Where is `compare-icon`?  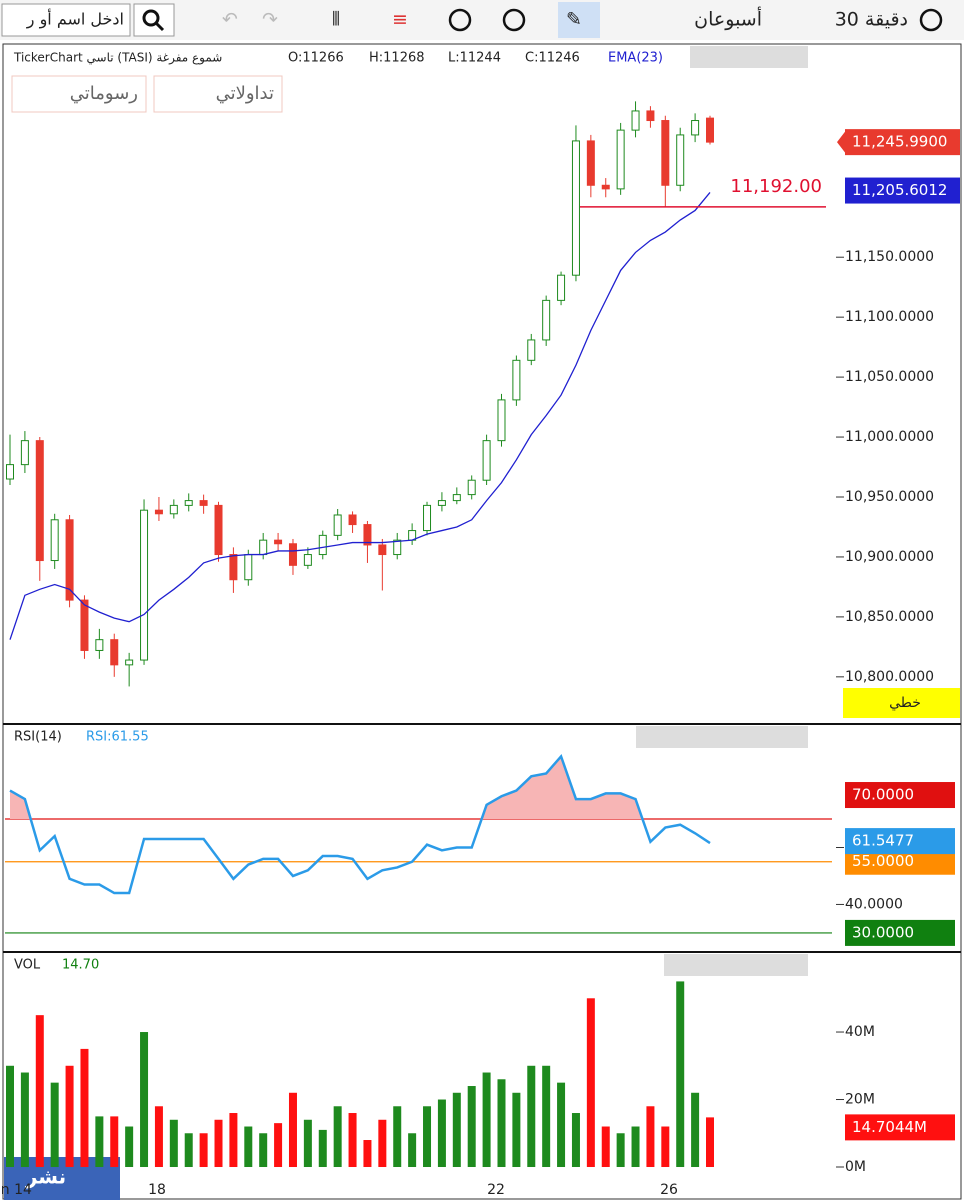
compare-icon is located at coordinates (514, 20).